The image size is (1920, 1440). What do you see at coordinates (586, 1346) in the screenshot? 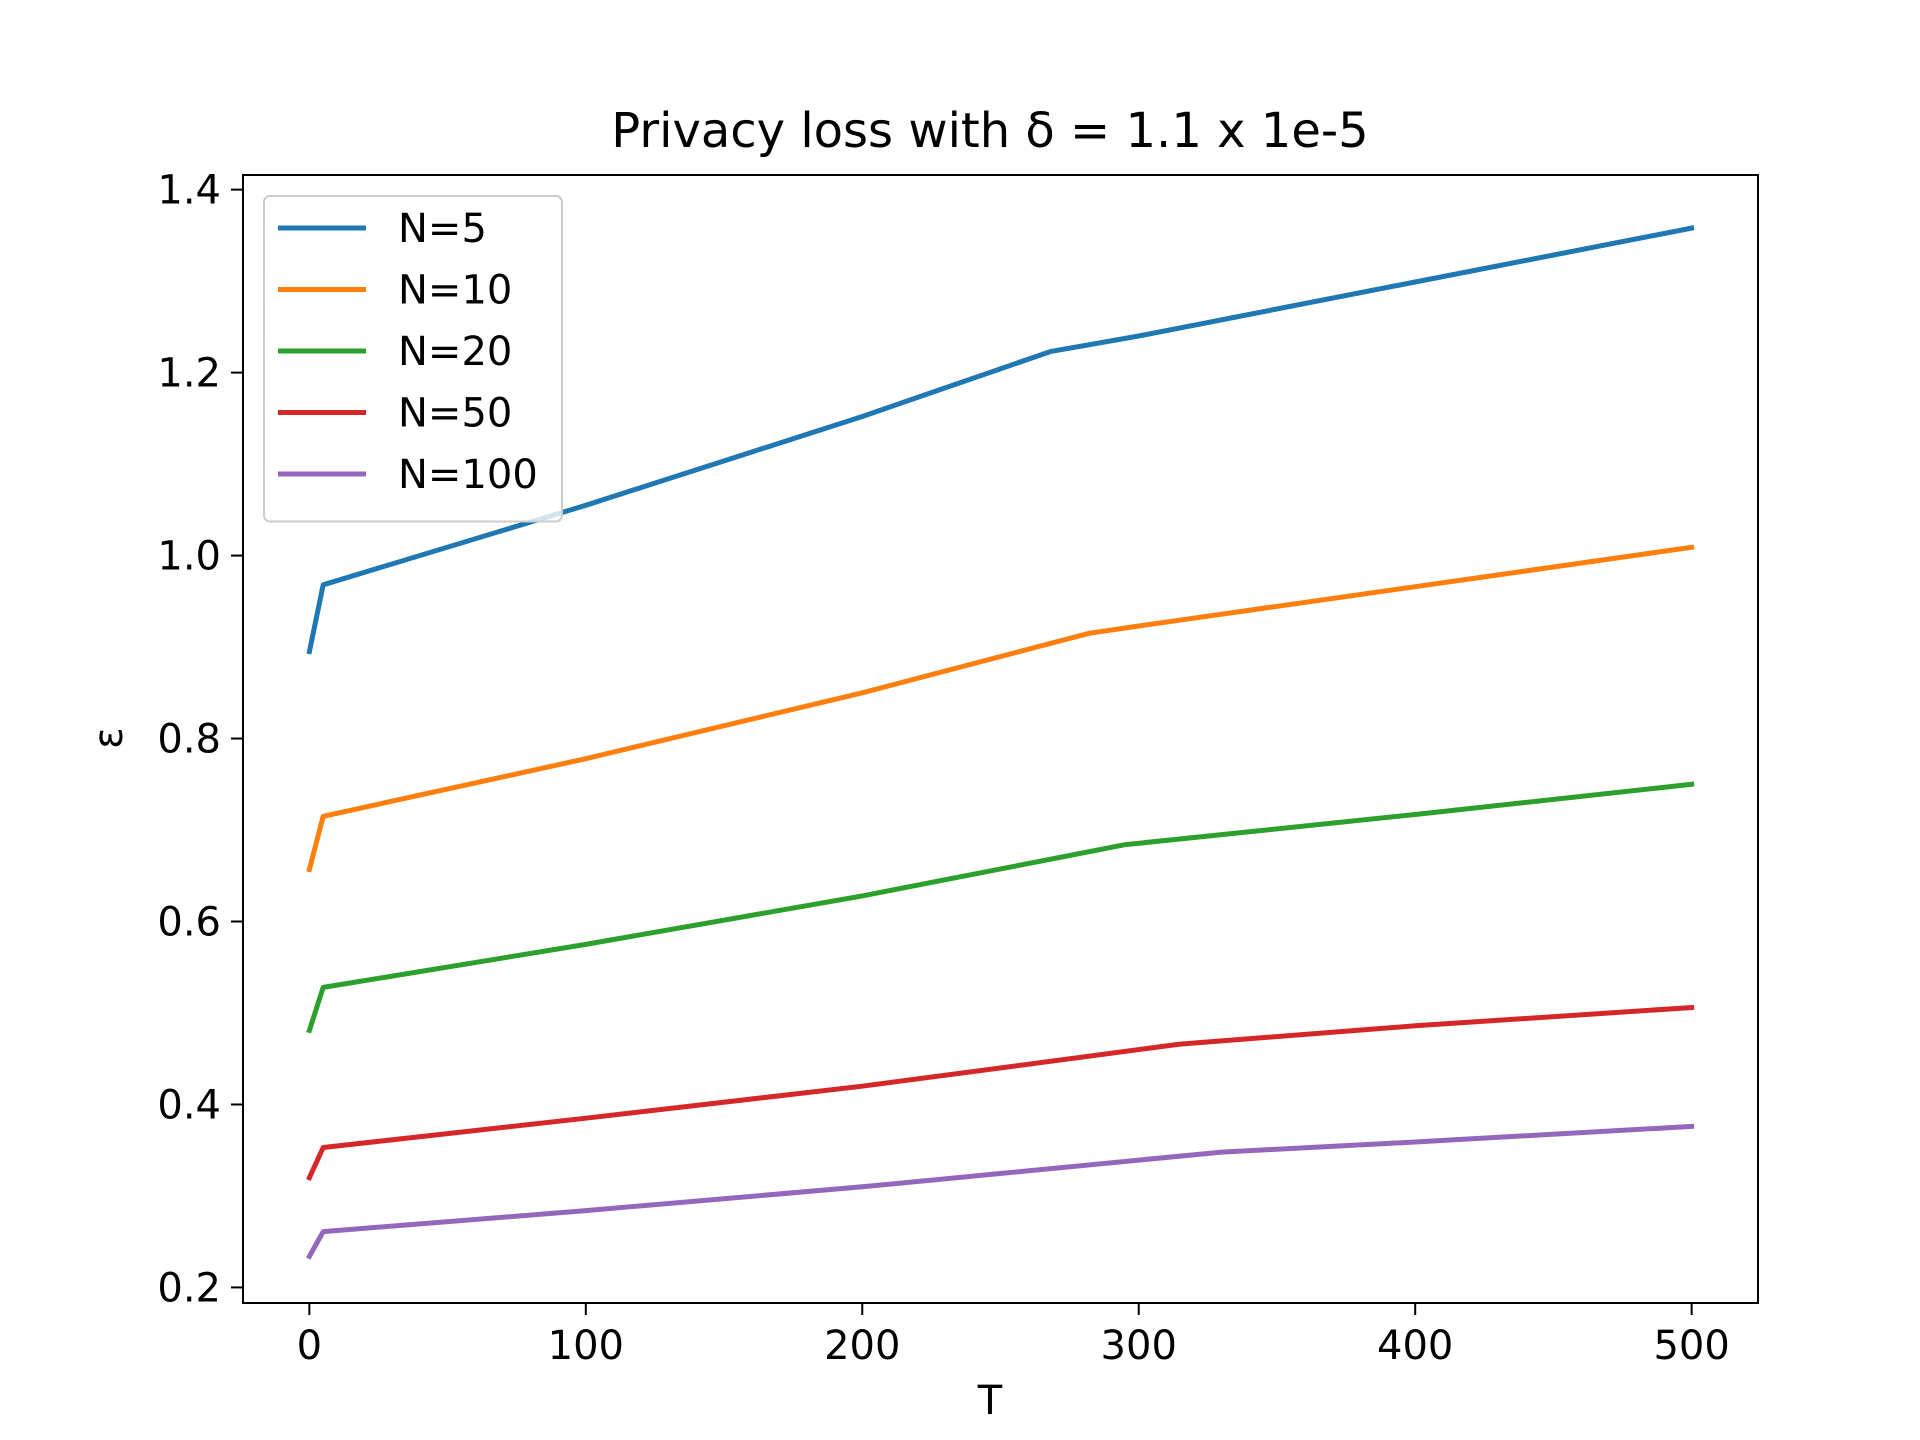
I see `x-tick-label-1: 100` at bounding box center [586, 1346].